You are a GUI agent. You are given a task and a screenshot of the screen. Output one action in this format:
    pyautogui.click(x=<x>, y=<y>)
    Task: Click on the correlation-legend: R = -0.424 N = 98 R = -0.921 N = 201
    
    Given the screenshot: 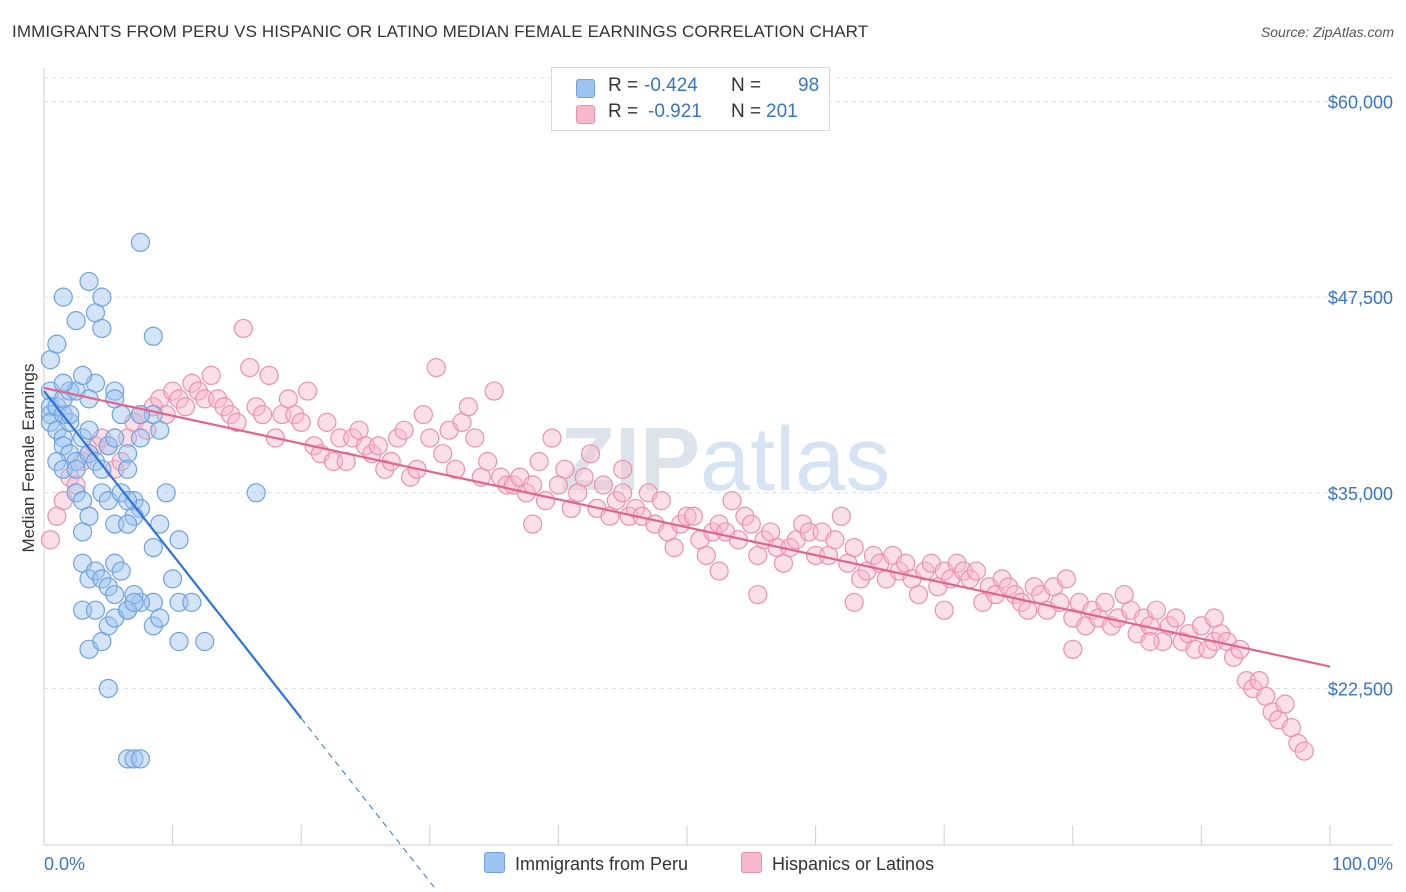 What is the action you would take?
    pyautogui.click(x=690, y=99)
    